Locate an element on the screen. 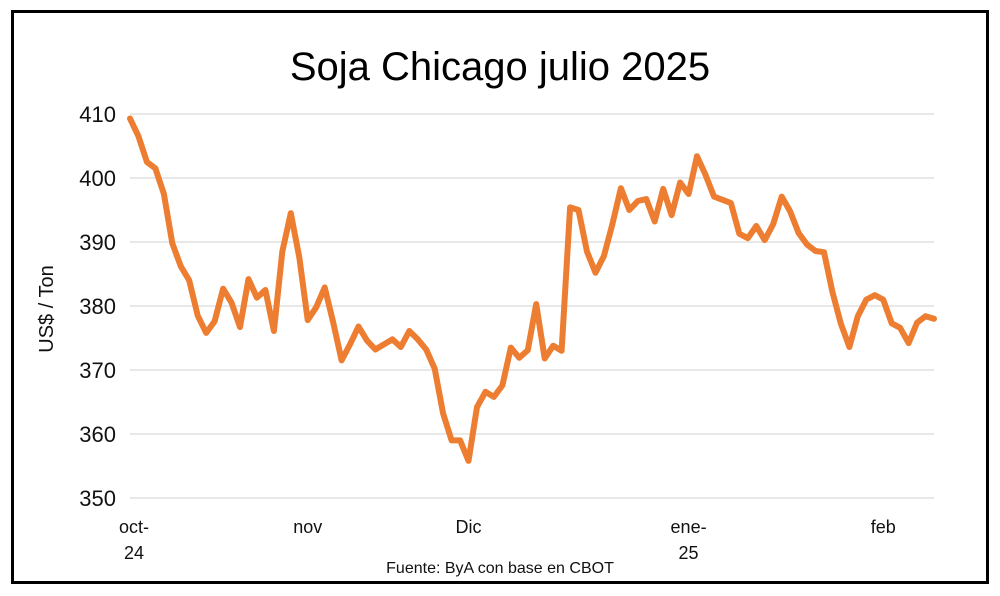 This screenshot has height=596, width=1000. y-tick-label: 350 is located at coordinates (97, 498).